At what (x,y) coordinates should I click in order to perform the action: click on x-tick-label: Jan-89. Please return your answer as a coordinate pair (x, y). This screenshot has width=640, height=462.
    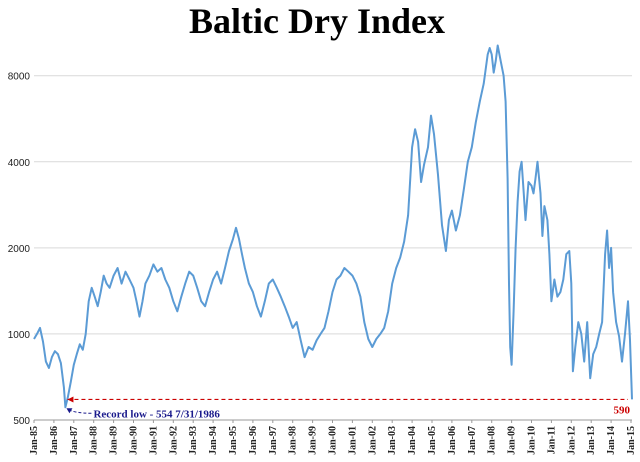
    Looking at the image, I should click on (114, 440).